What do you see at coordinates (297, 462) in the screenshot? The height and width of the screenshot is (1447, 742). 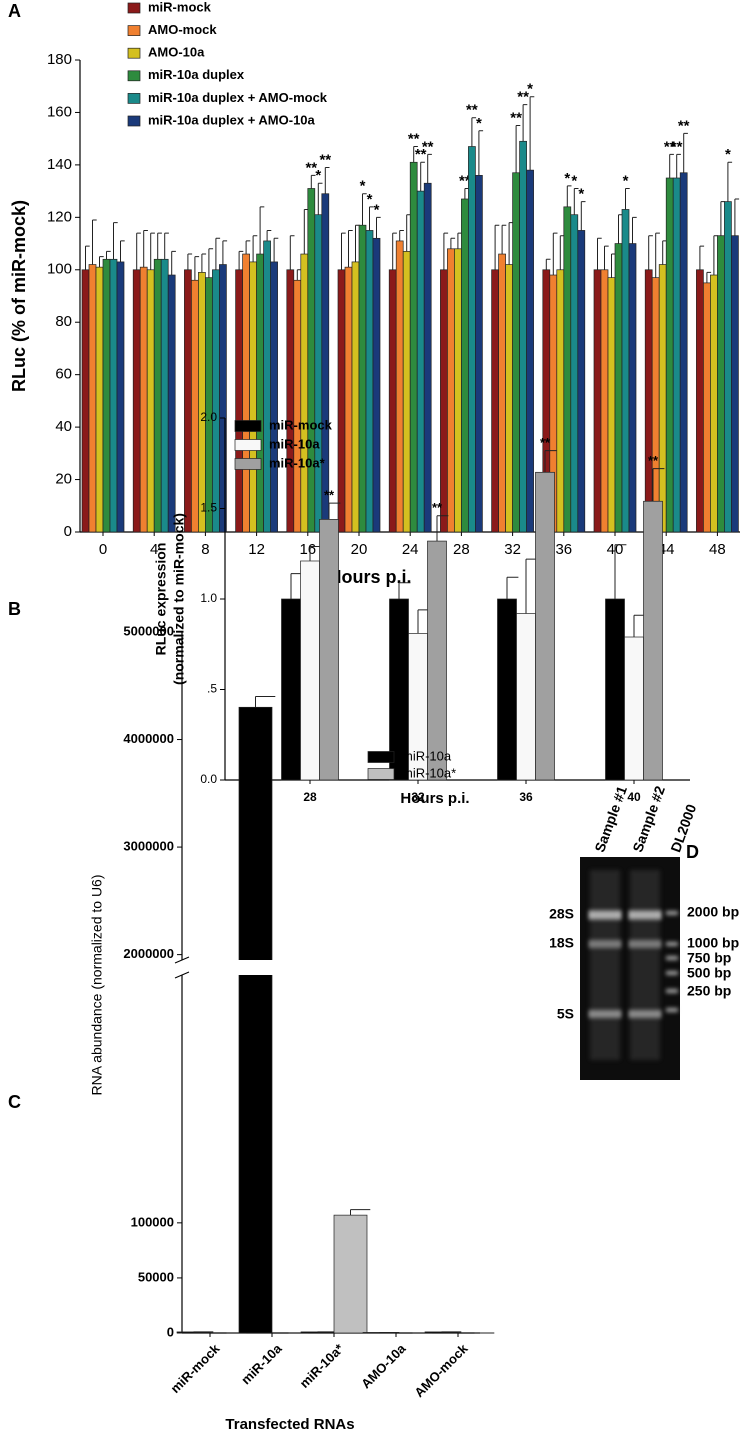 I see `legend-label: miR-10a*` at bounding box center [297, 462].